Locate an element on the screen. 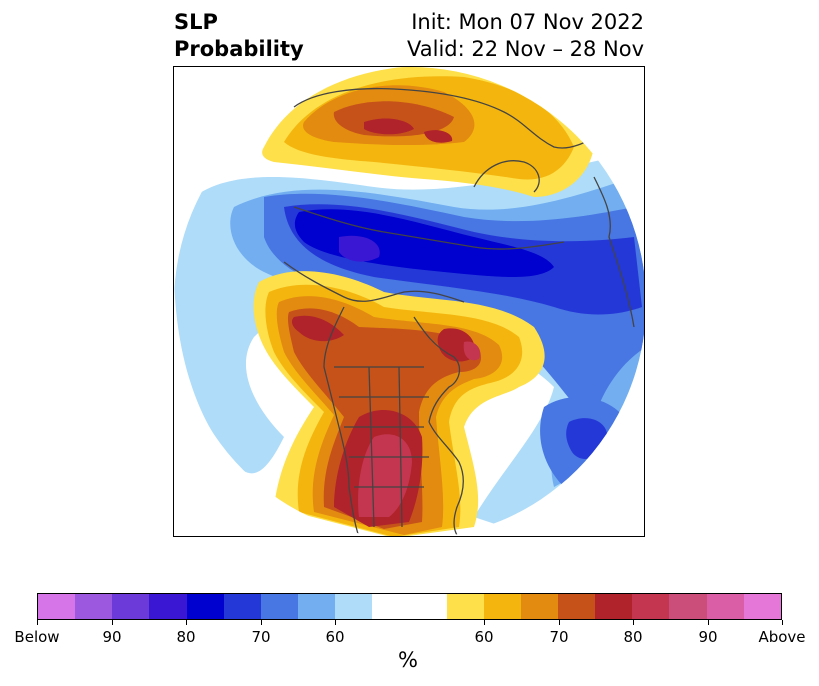  map-title: SLP Probability is located at coordinates (239, 36).